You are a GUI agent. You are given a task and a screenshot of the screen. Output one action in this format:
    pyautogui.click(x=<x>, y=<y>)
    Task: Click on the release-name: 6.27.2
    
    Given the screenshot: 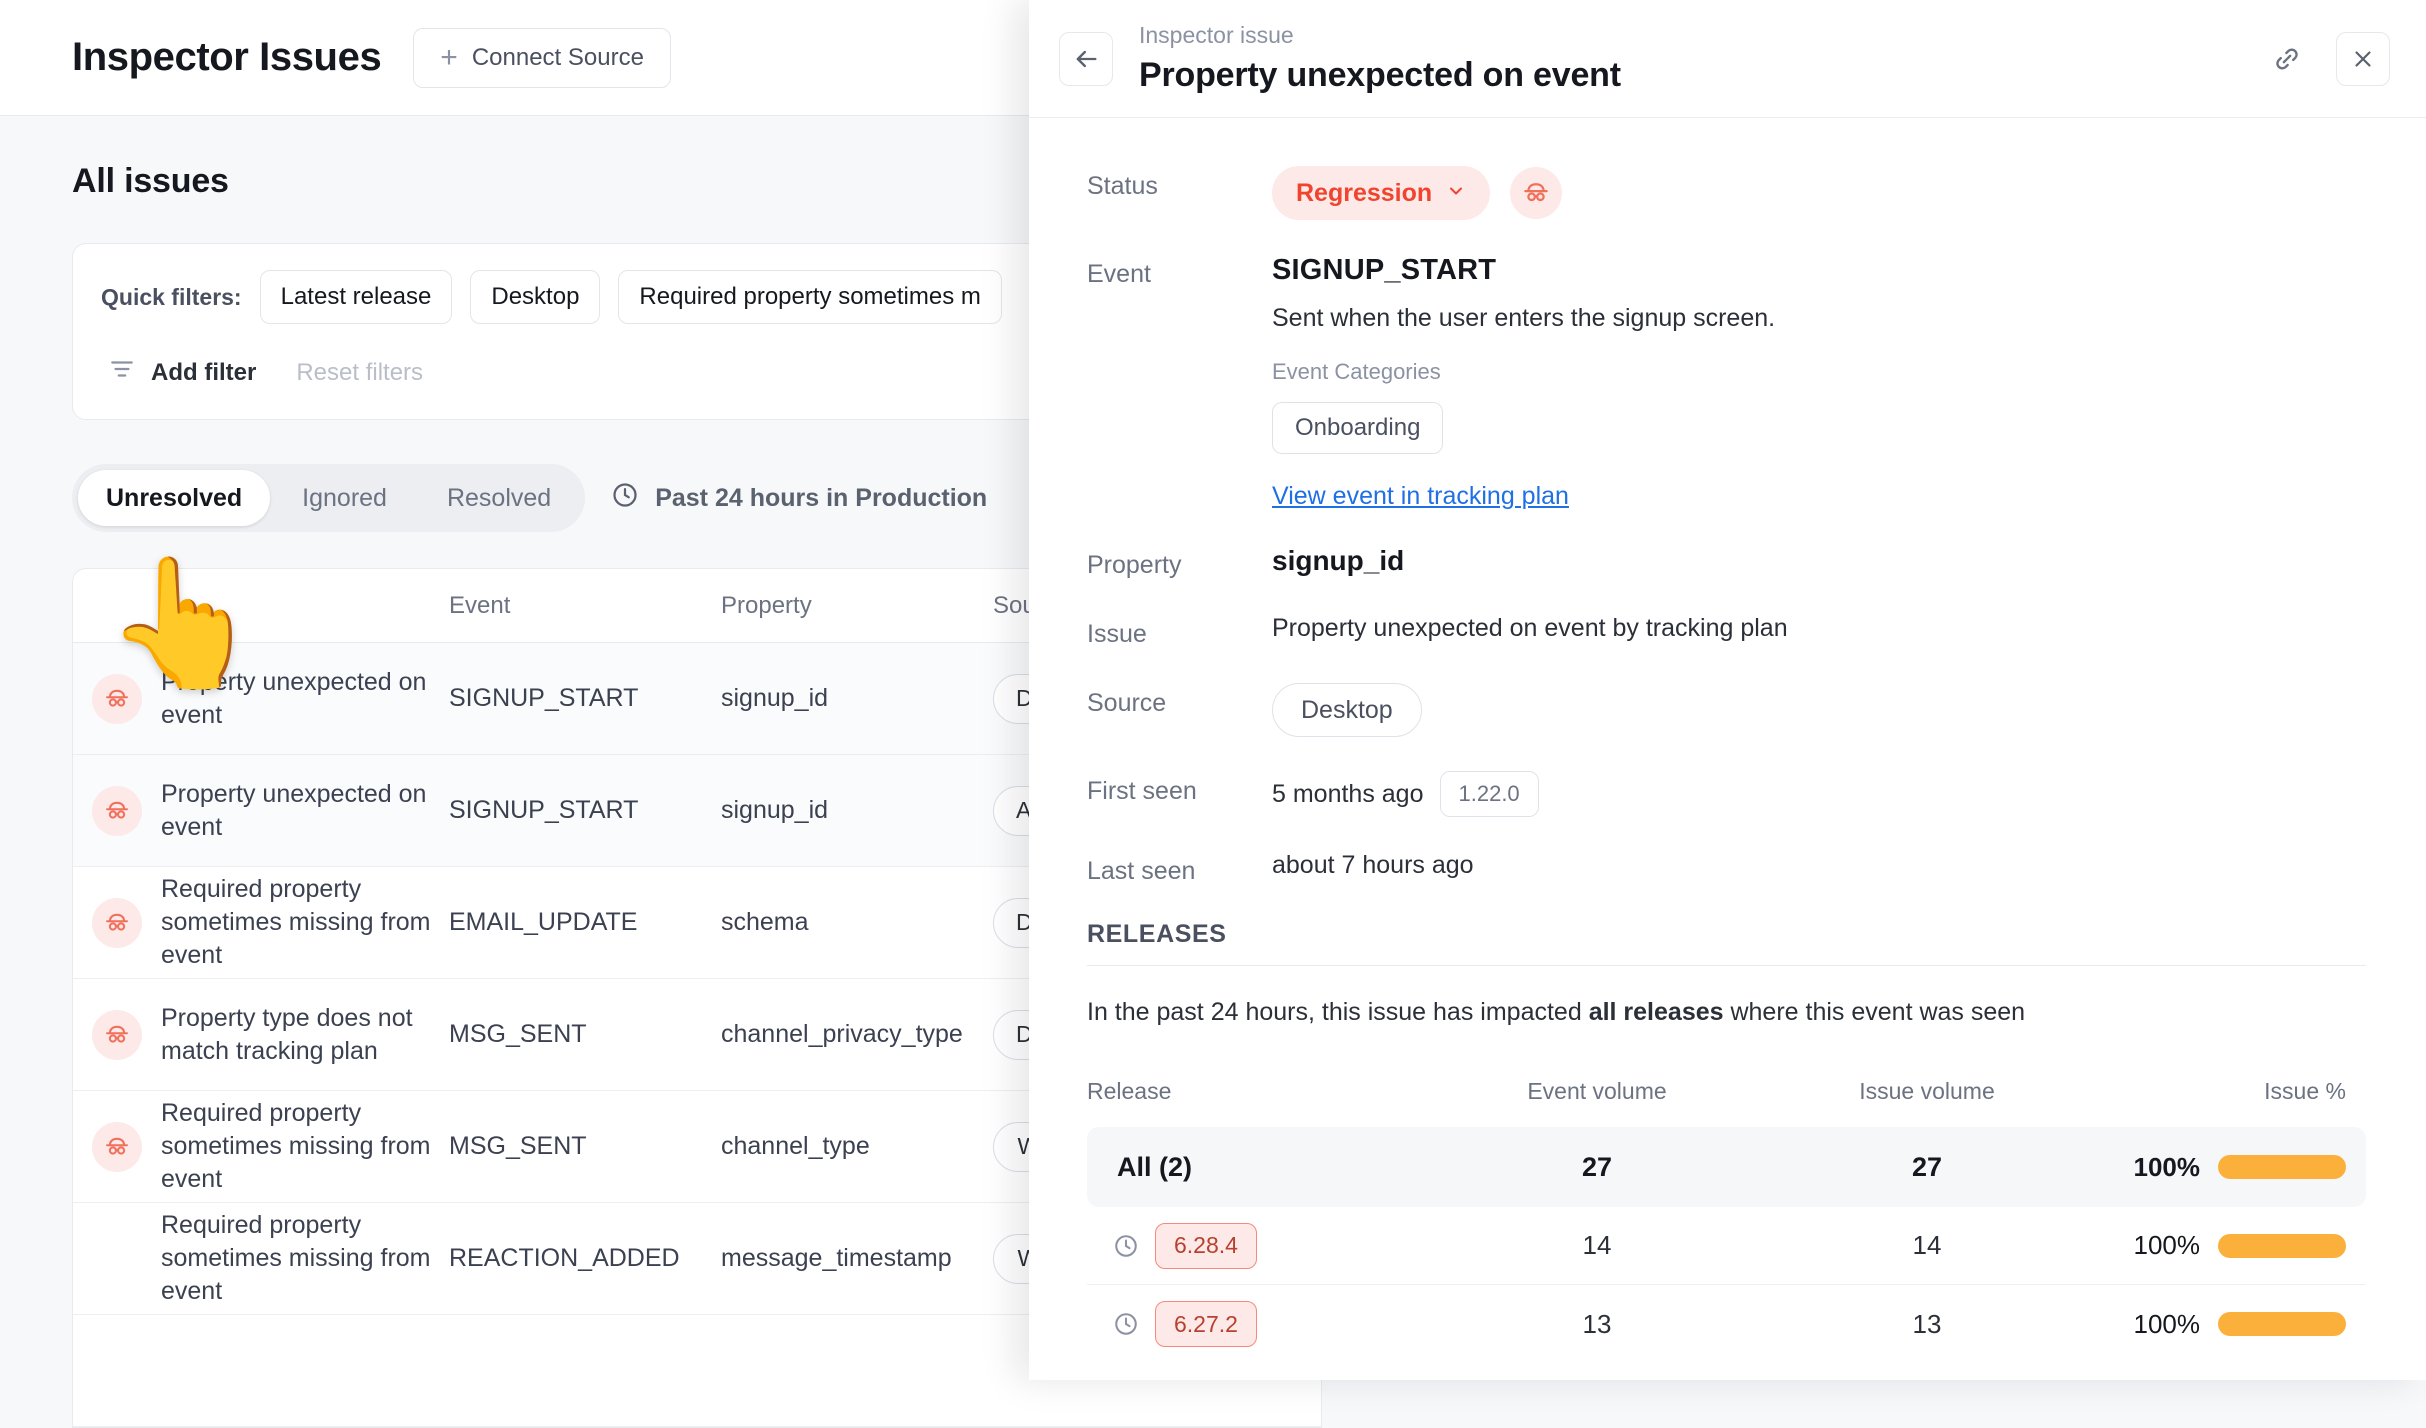 What is the action you would take?
    pyautogui.click(x=1206, y=1324)
    